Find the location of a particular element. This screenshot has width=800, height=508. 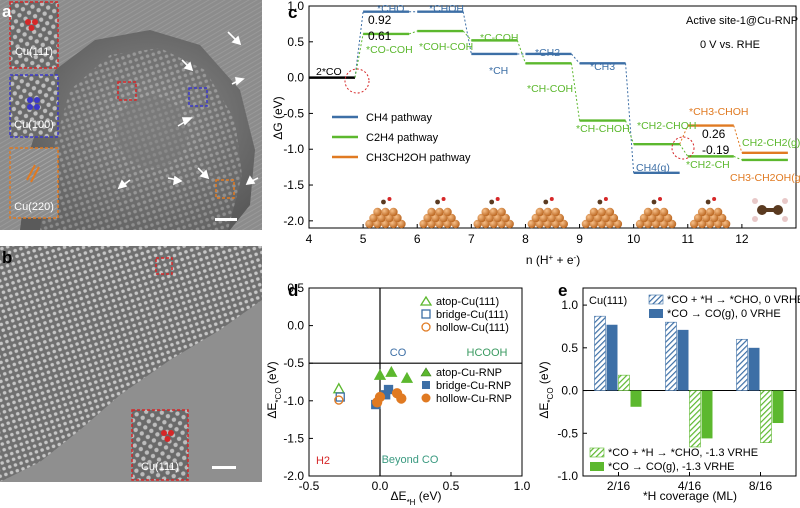

y-tick-label-d: -1.0 is located at coordinates (293, 401).